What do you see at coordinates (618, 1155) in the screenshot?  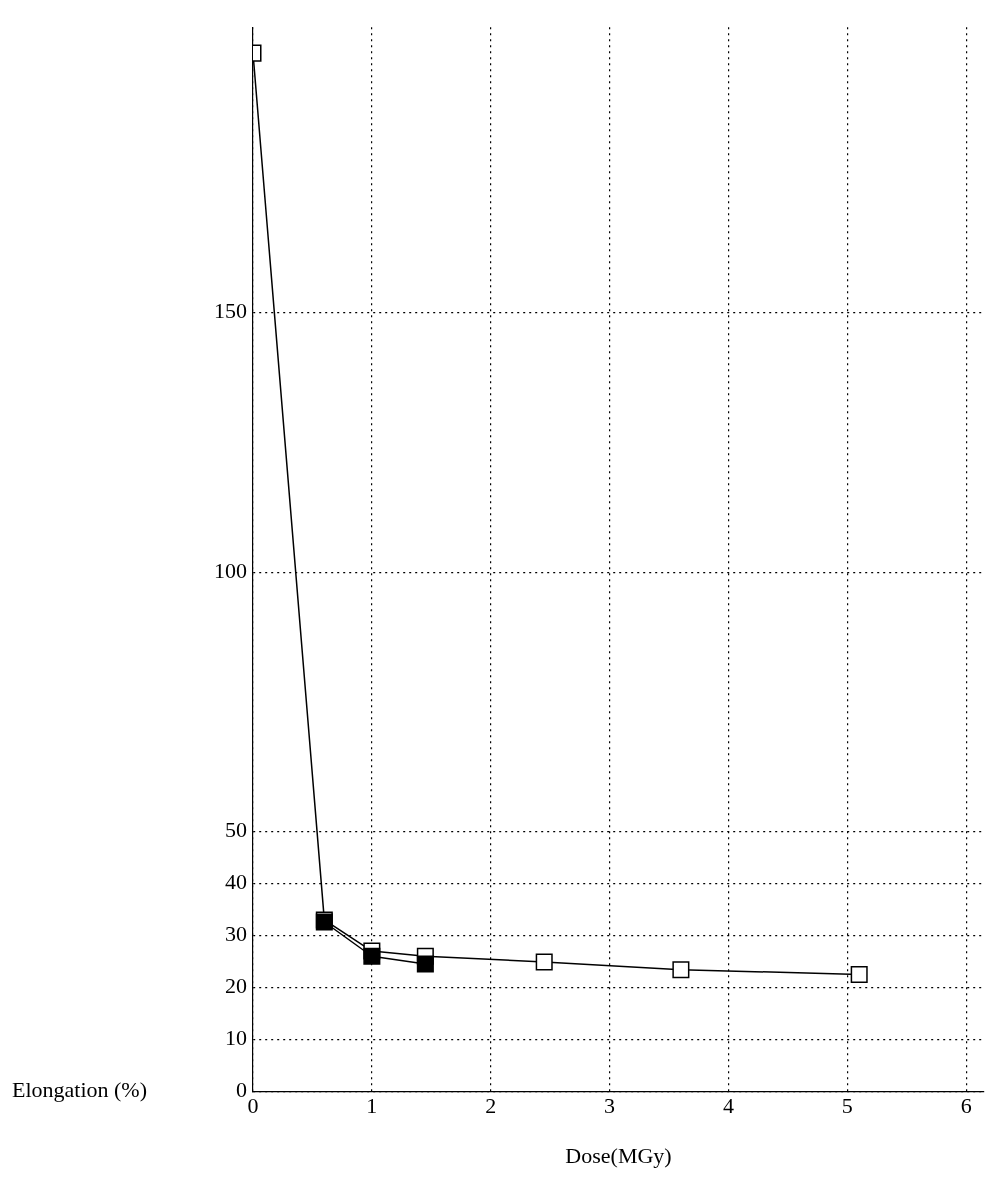 I see `x-axis-title: Dose(MGy)` at bounding box center [618, 1155].